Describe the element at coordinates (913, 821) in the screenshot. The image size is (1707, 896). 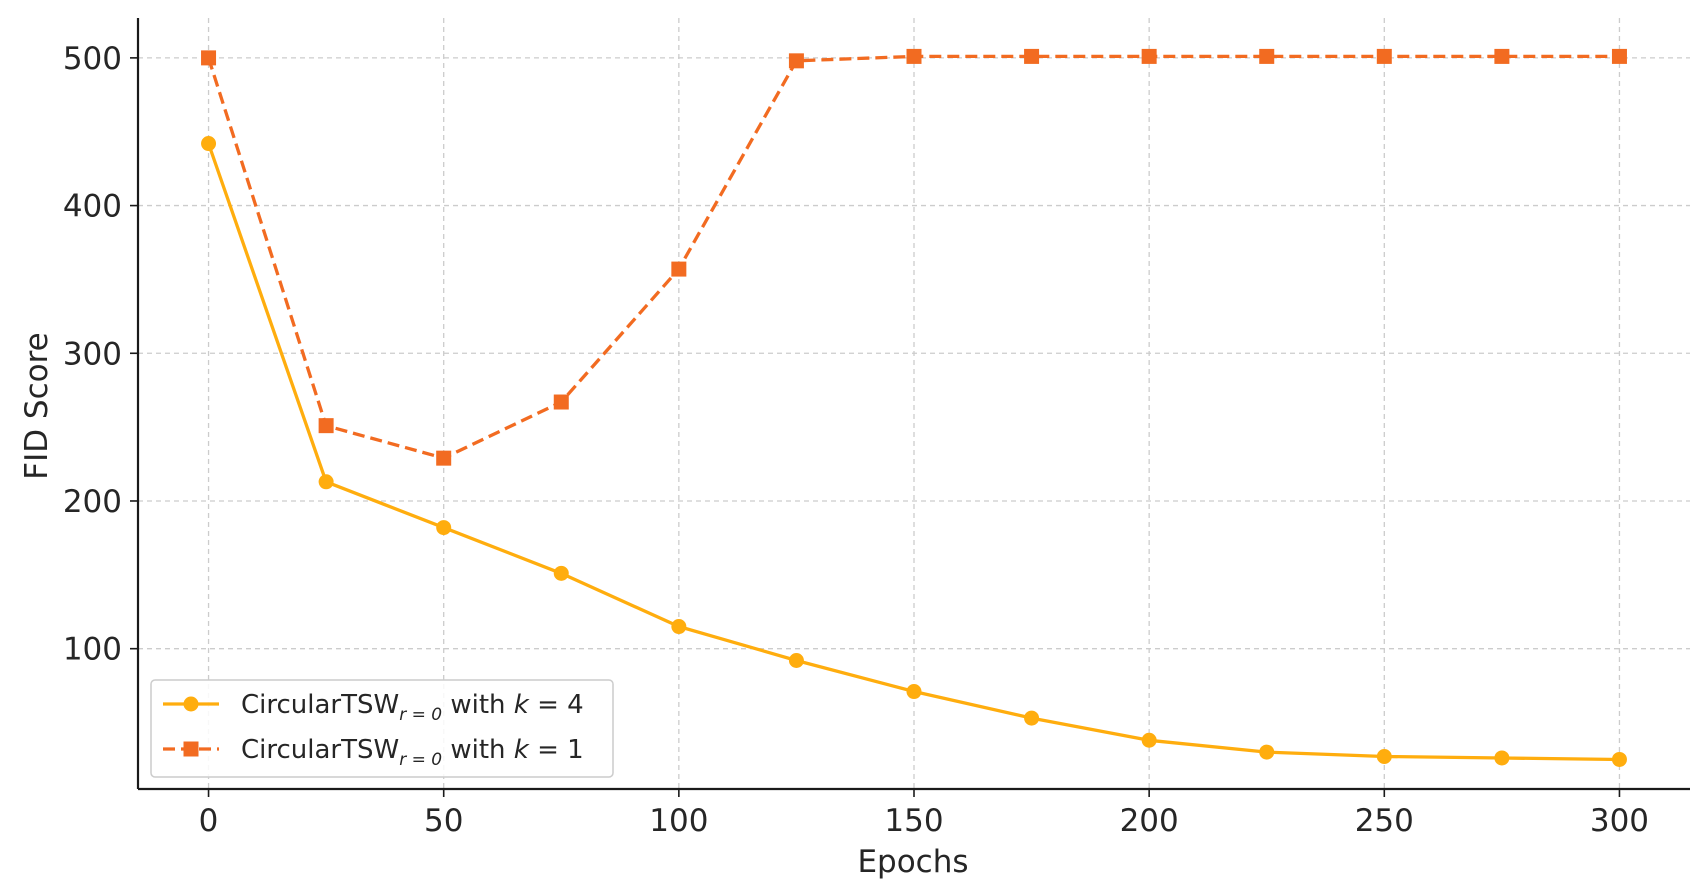
I see `x-tick-label: 150` at that location.